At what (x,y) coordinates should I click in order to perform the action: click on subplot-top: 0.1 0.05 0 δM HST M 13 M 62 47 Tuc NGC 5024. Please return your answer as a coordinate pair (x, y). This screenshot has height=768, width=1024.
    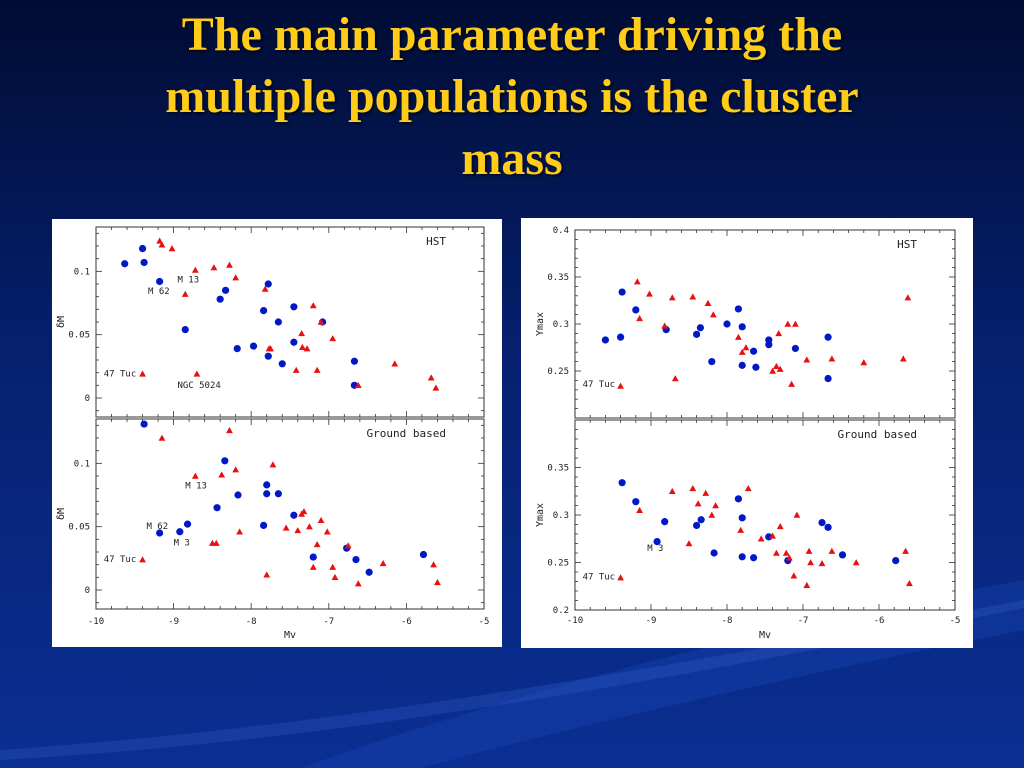
    Looking at the image, I should click on (270, 322).